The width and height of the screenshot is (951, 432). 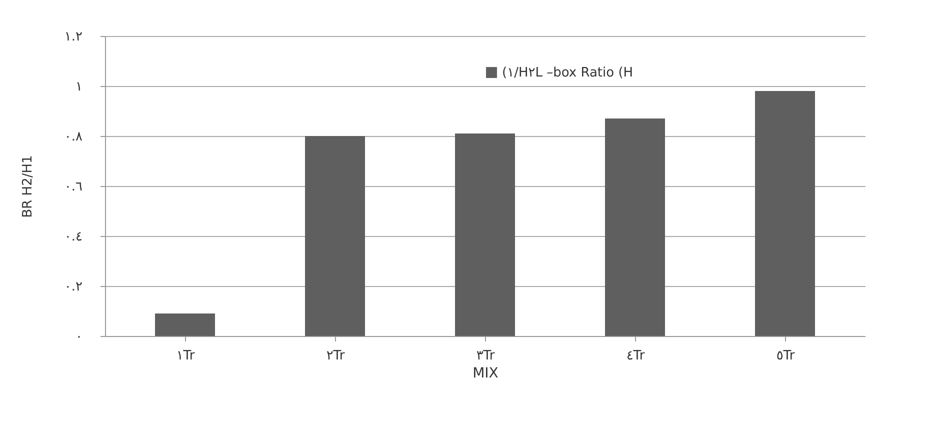 I want to click on y-tick-label: ٠, so click(x=79, y=337).